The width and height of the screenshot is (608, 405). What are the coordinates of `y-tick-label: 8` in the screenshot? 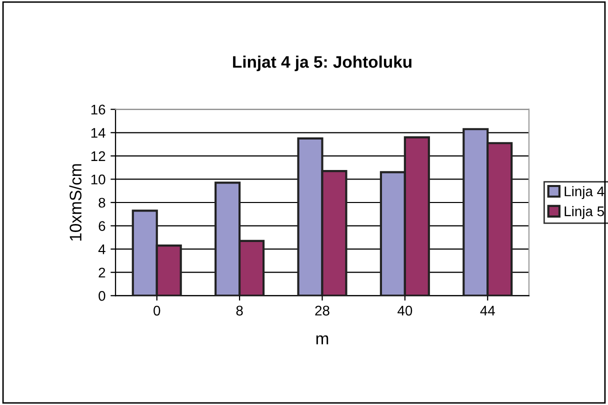 It's located at (102, 203).